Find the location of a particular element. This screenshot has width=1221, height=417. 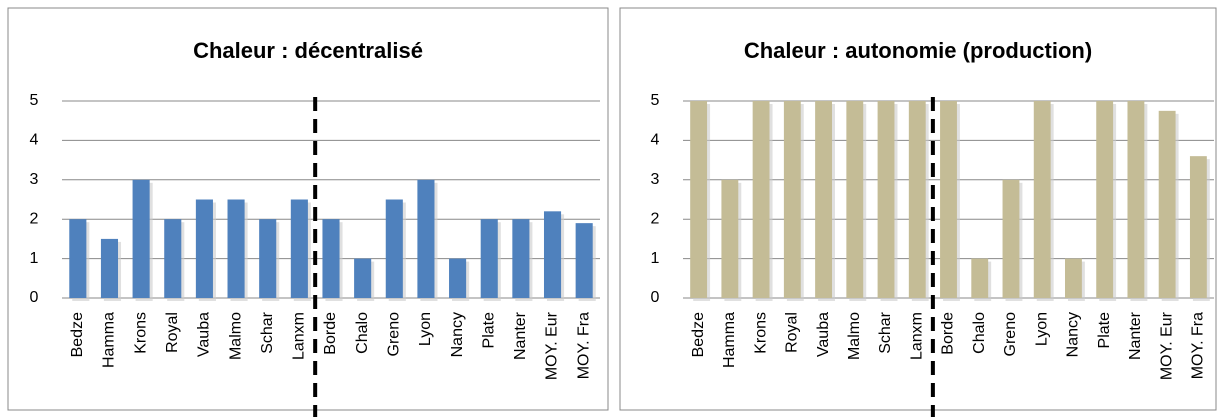

chart-title: Chaleur : autonomie (production) is located at coordinates (918, 50).